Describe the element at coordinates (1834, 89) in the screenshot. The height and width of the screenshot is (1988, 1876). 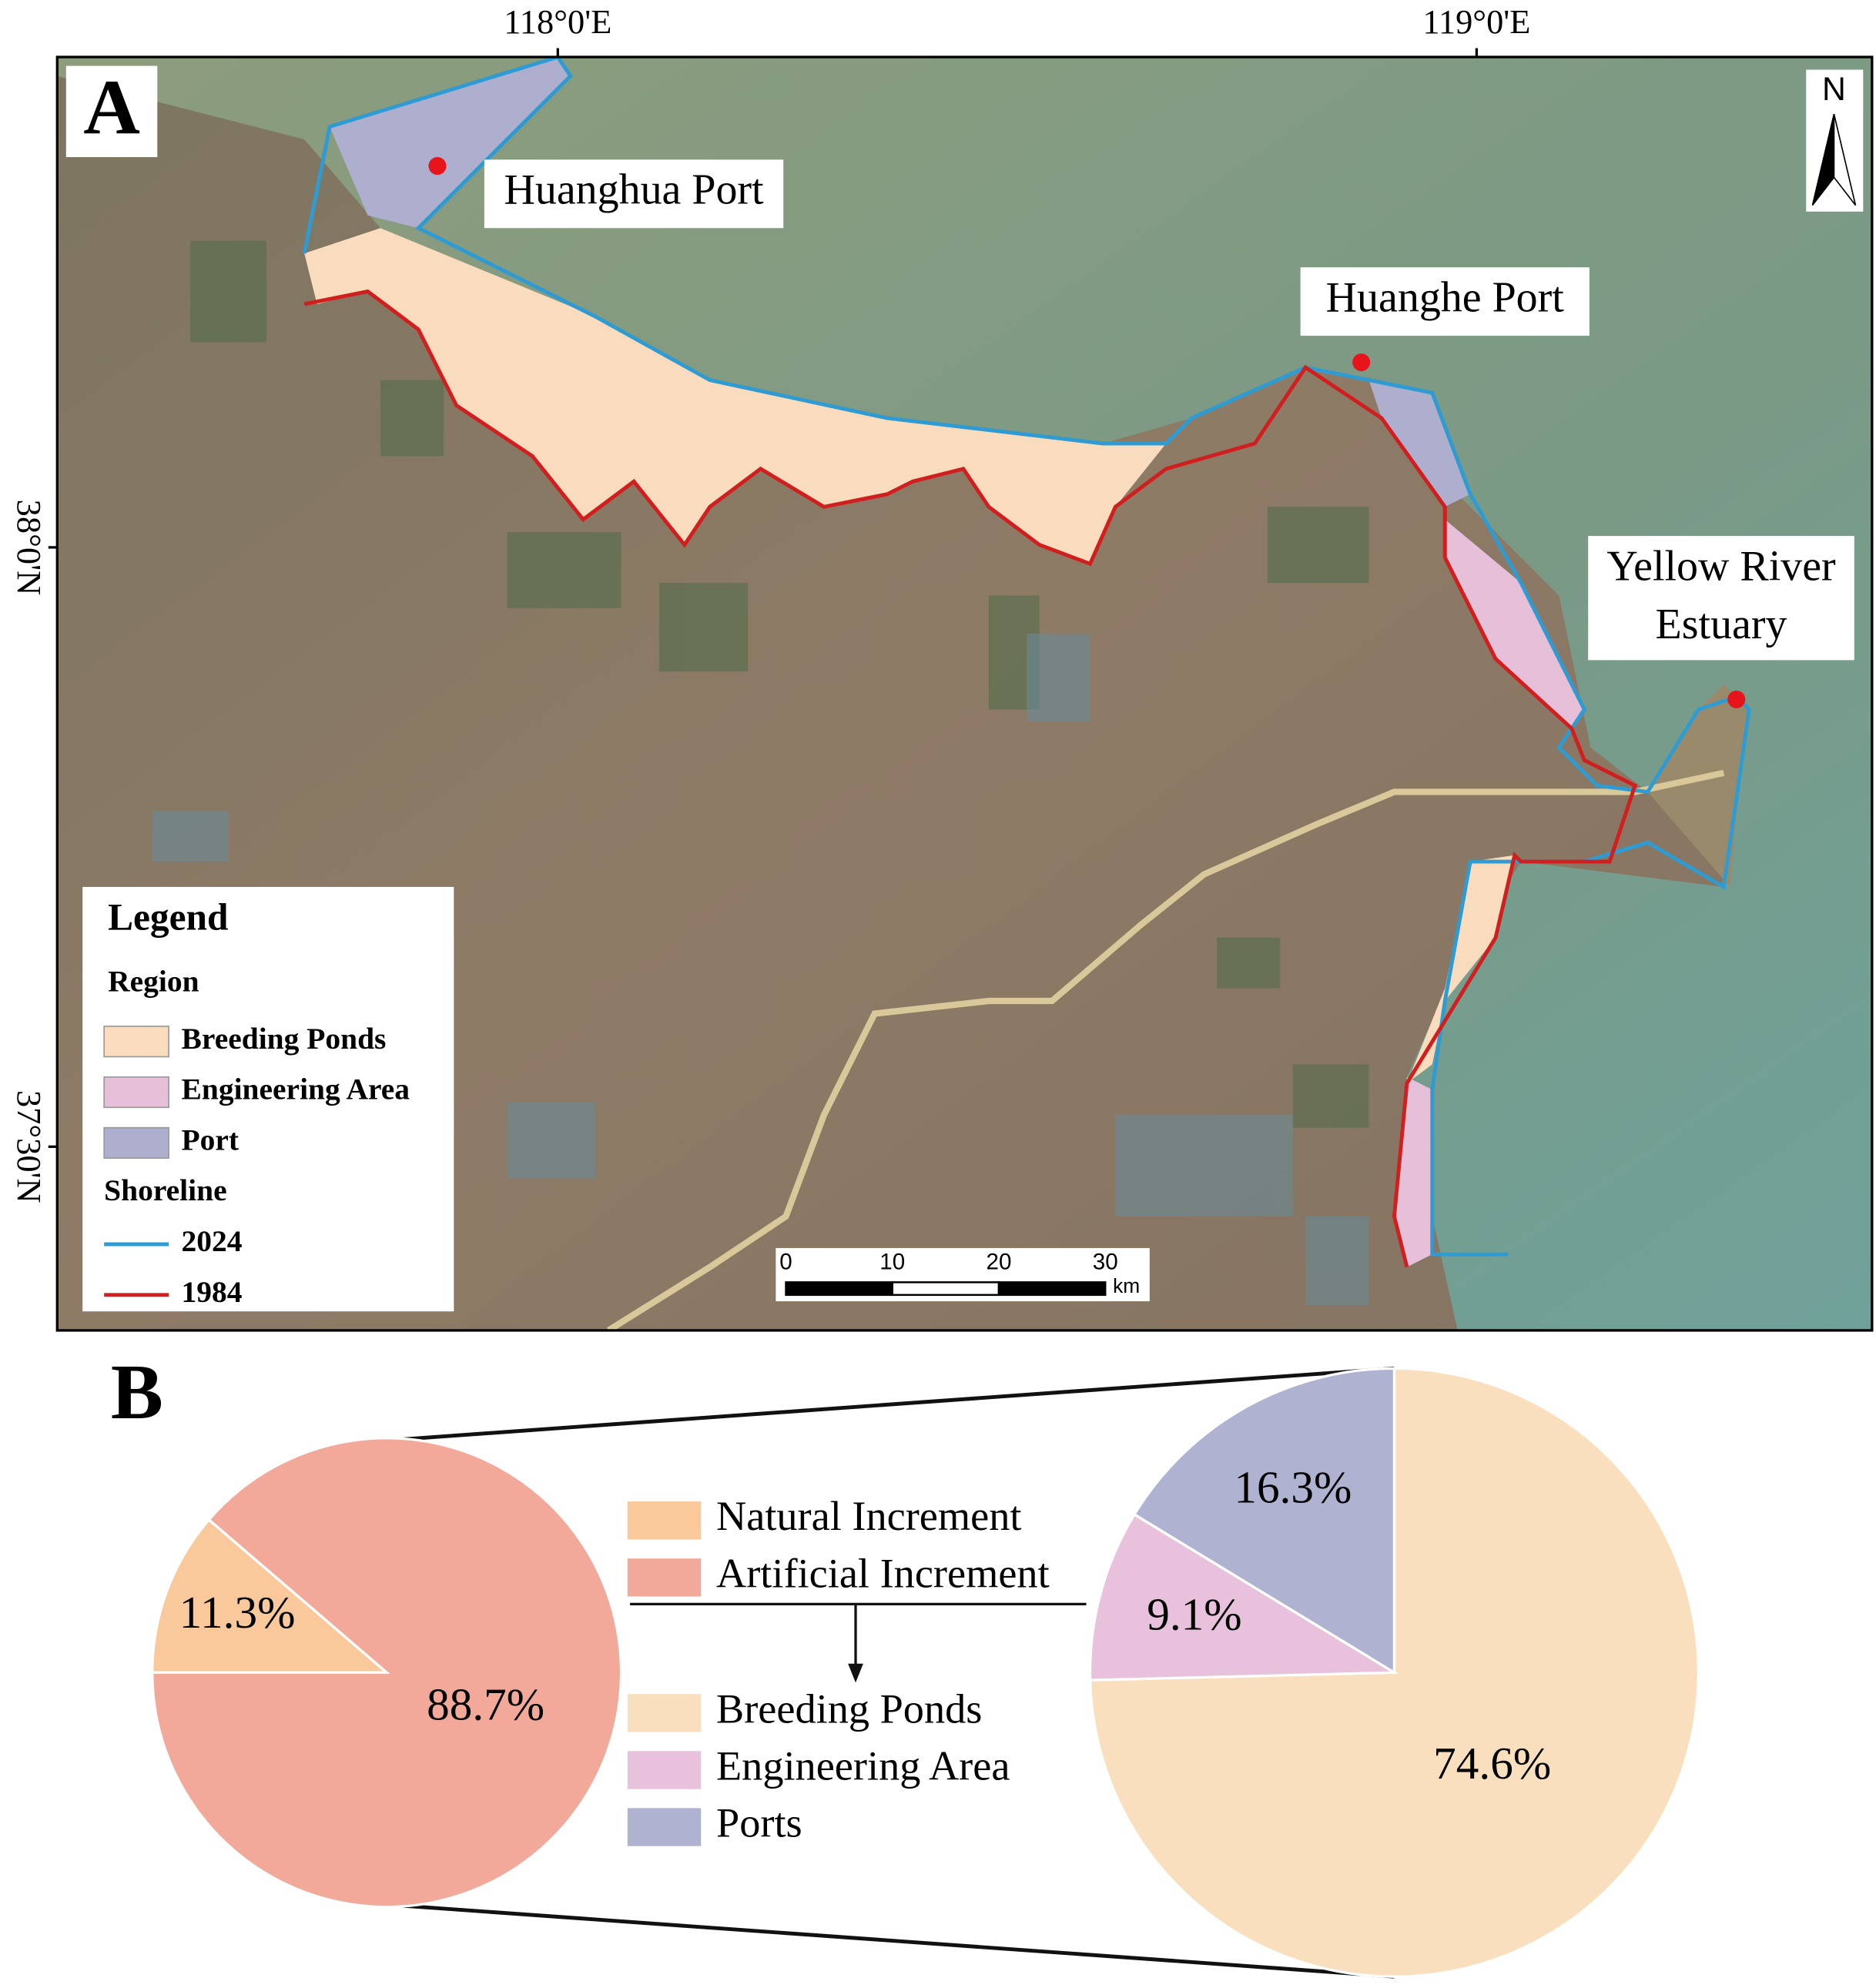
I see `north-label: N` at that location.